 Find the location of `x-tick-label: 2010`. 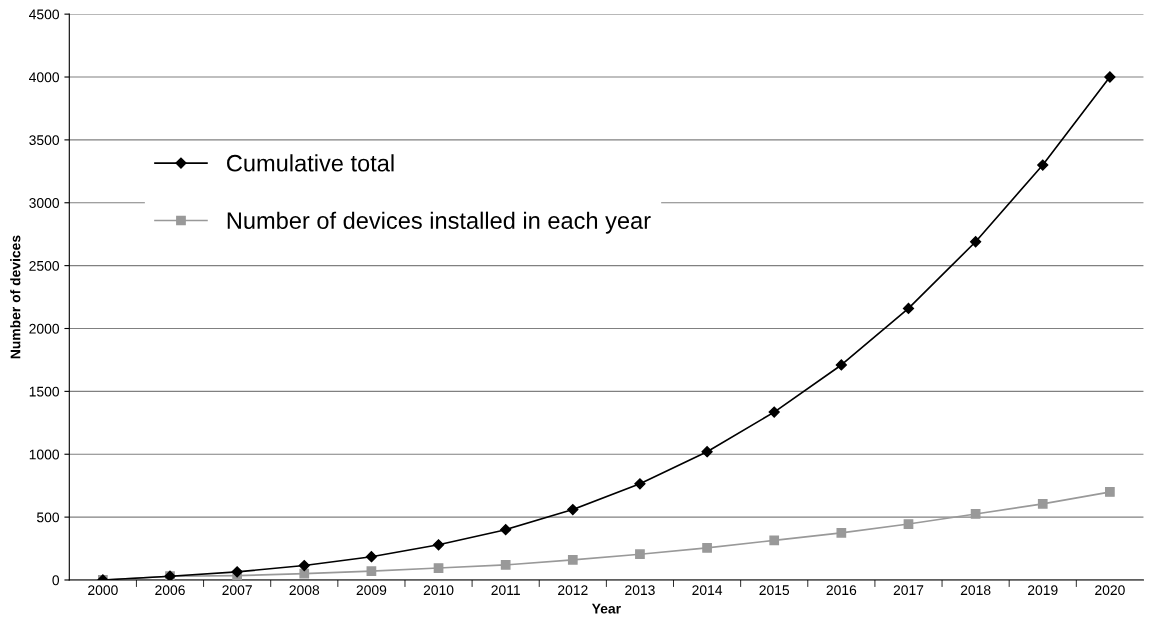

x-tick-label: 2010 is located at coordinates (438, 590).